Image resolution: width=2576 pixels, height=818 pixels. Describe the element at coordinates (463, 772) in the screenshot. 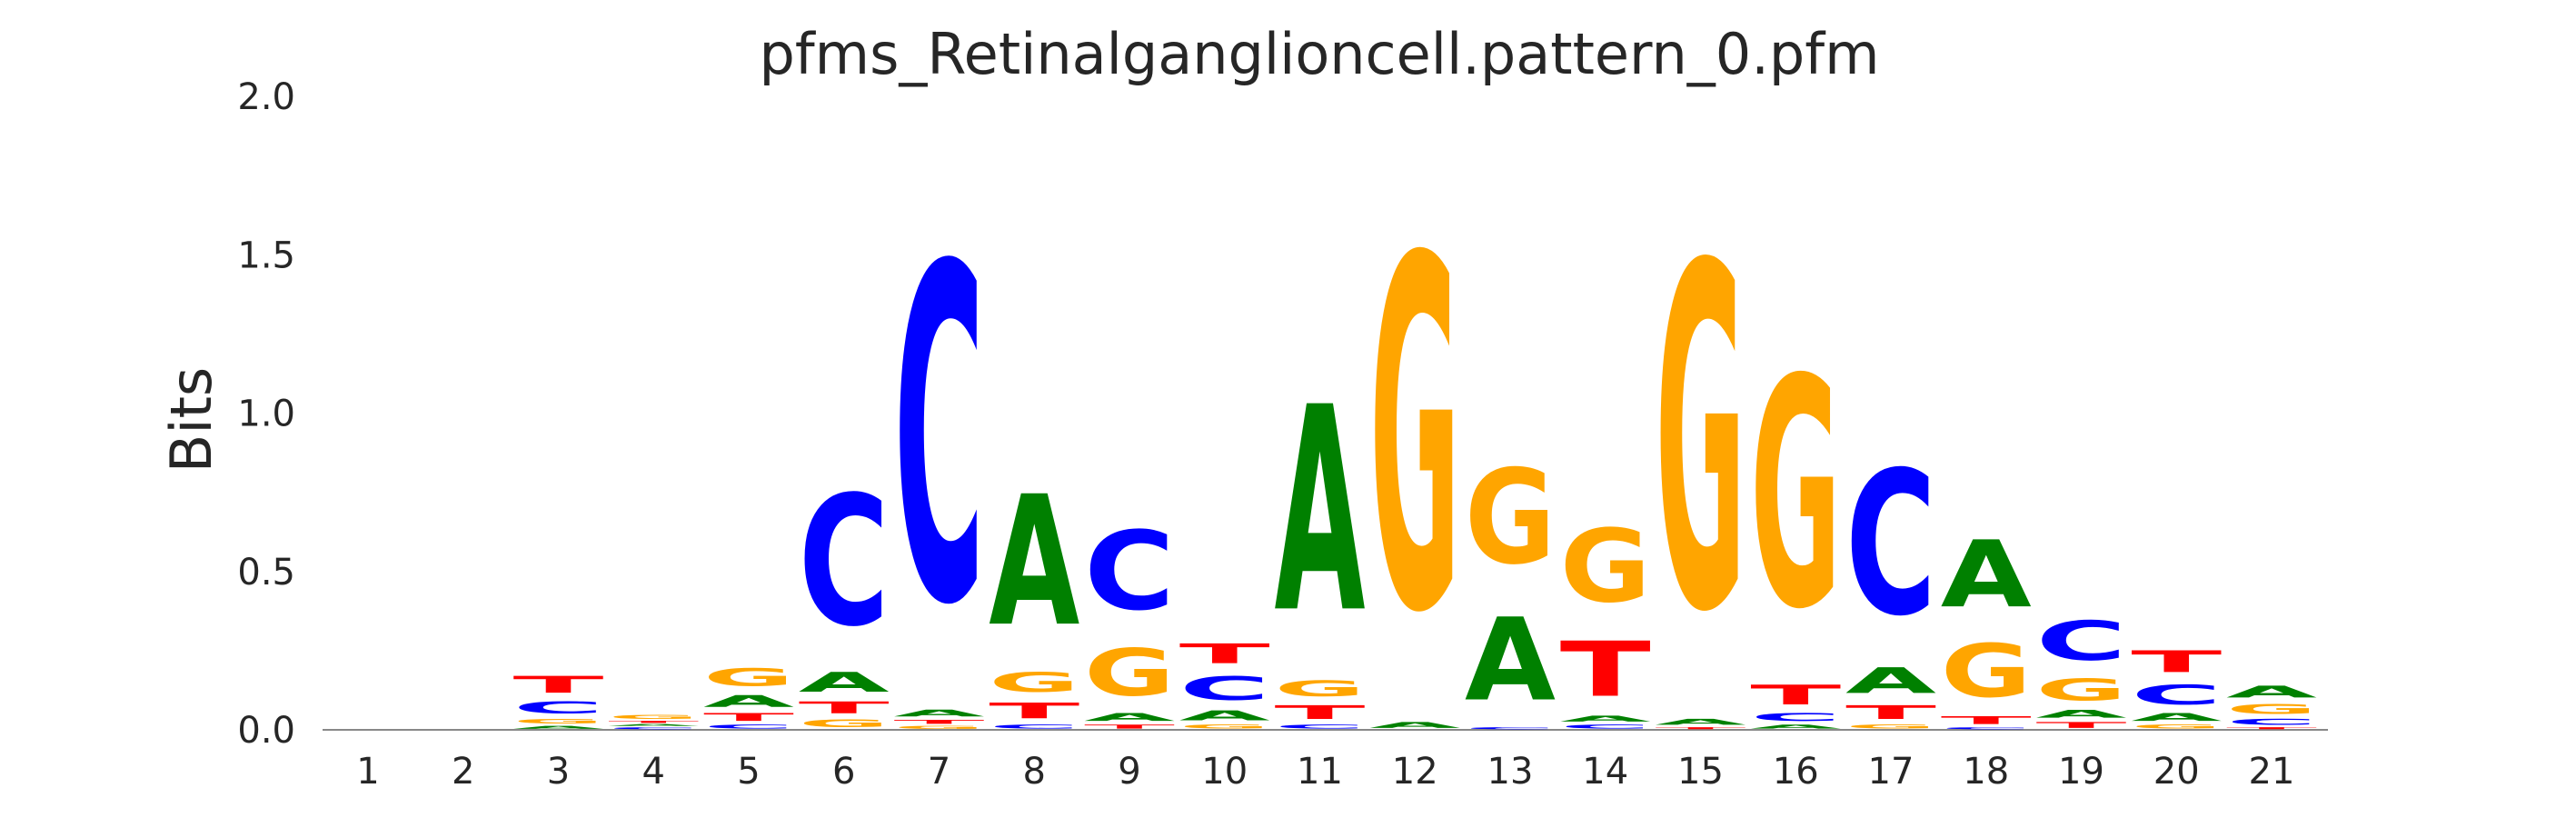

I see `x-tick-label: 2` at that location.